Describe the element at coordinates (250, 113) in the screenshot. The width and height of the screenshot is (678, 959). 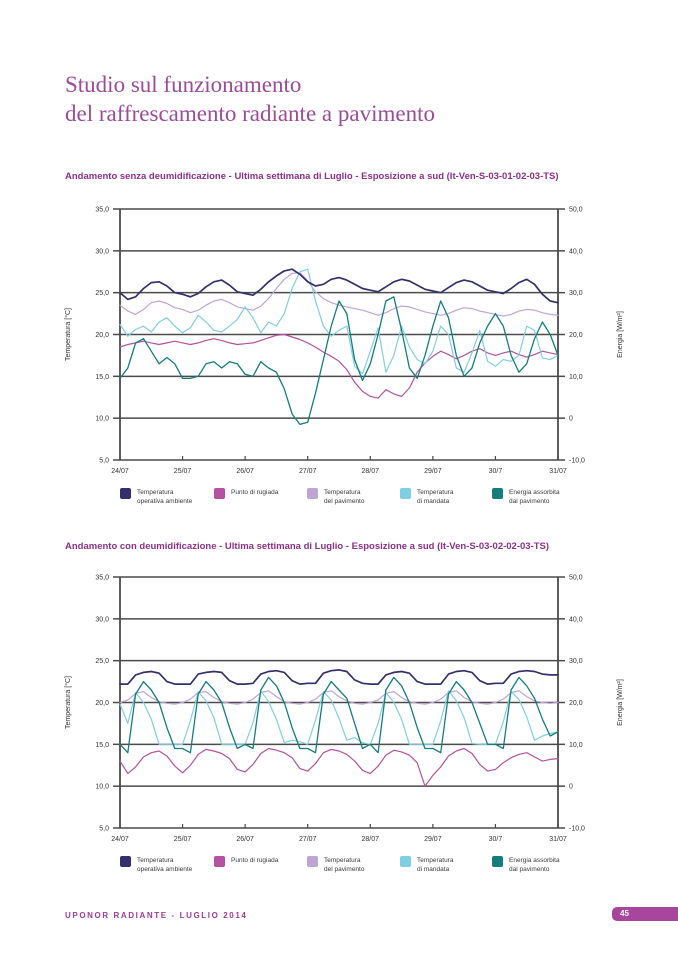
I see `page-title-line2: del raffrescamento radiante a pavimento` at that location.